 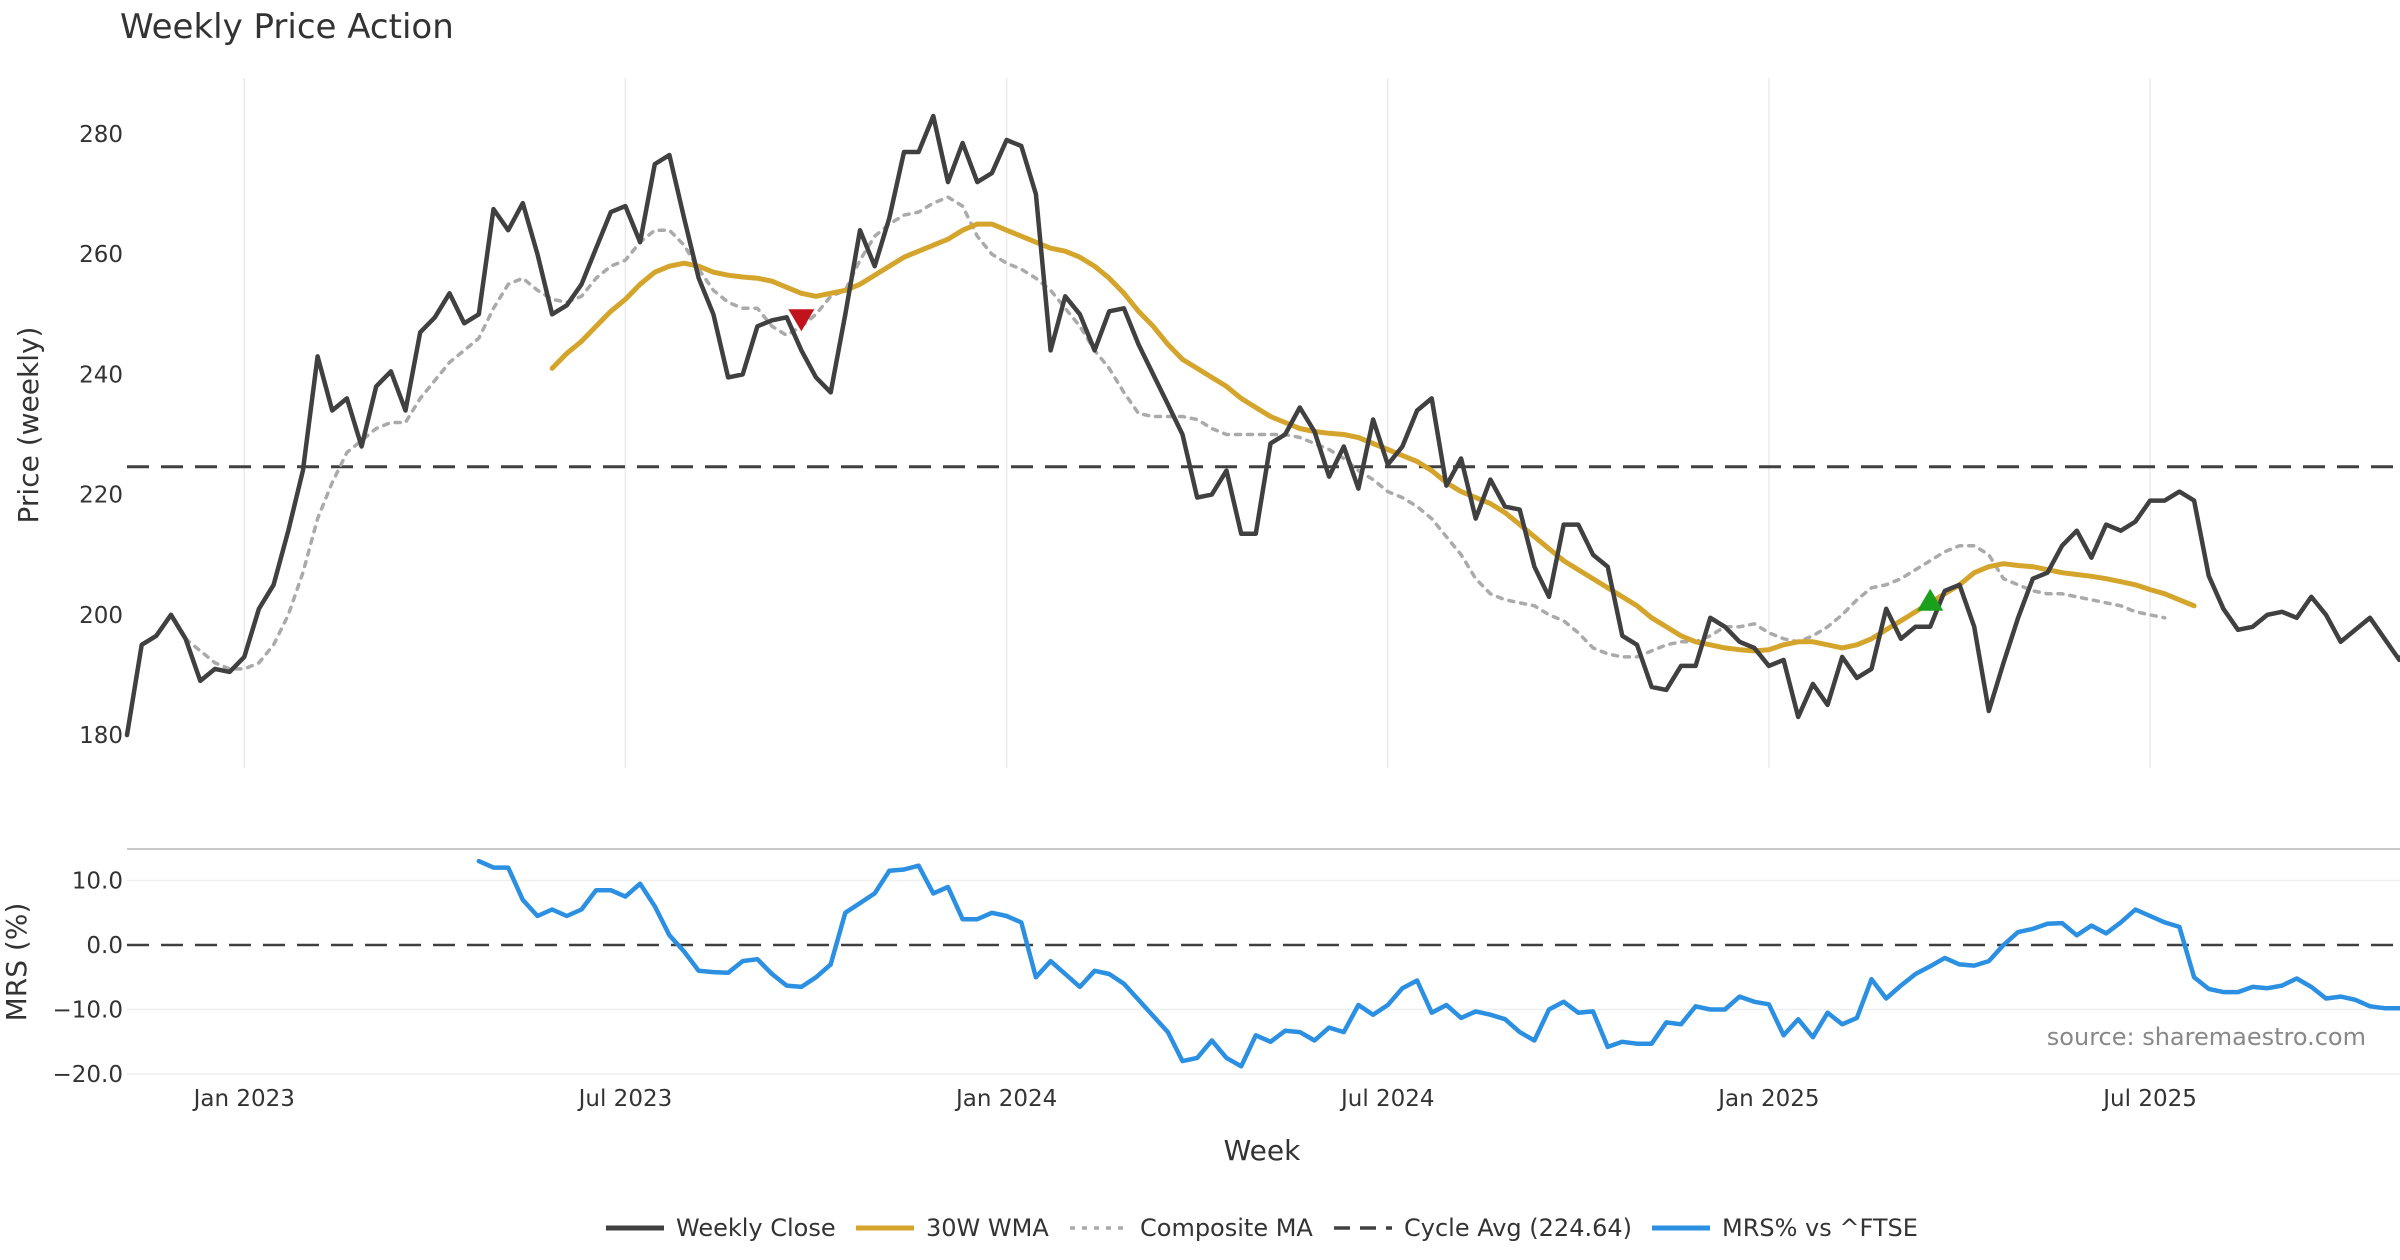 I want to click on legend-label: Weekly Close, so click(x=756, y=1228).